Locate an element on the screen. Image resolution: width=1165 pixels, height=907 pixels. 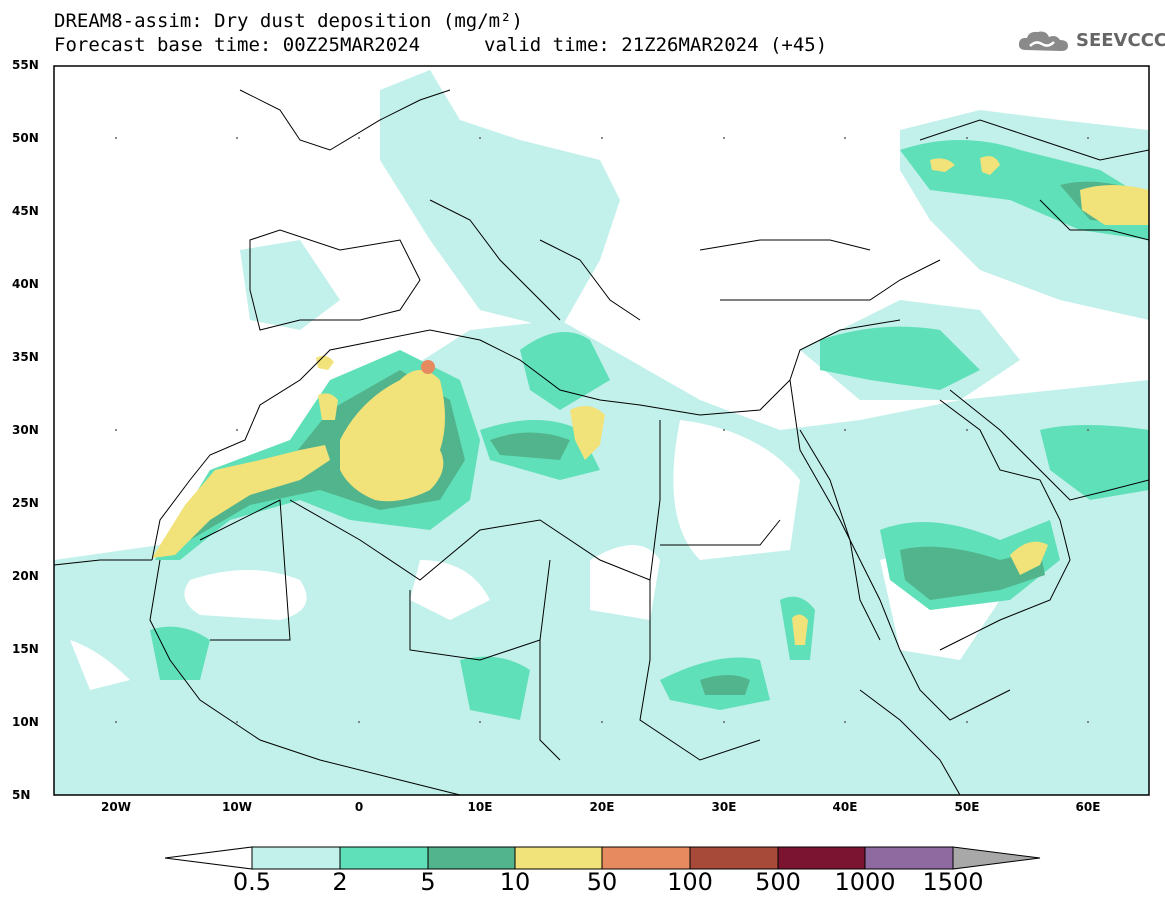
seevccc-logo: SEEVCCC is located at coordinates (1090, 42).